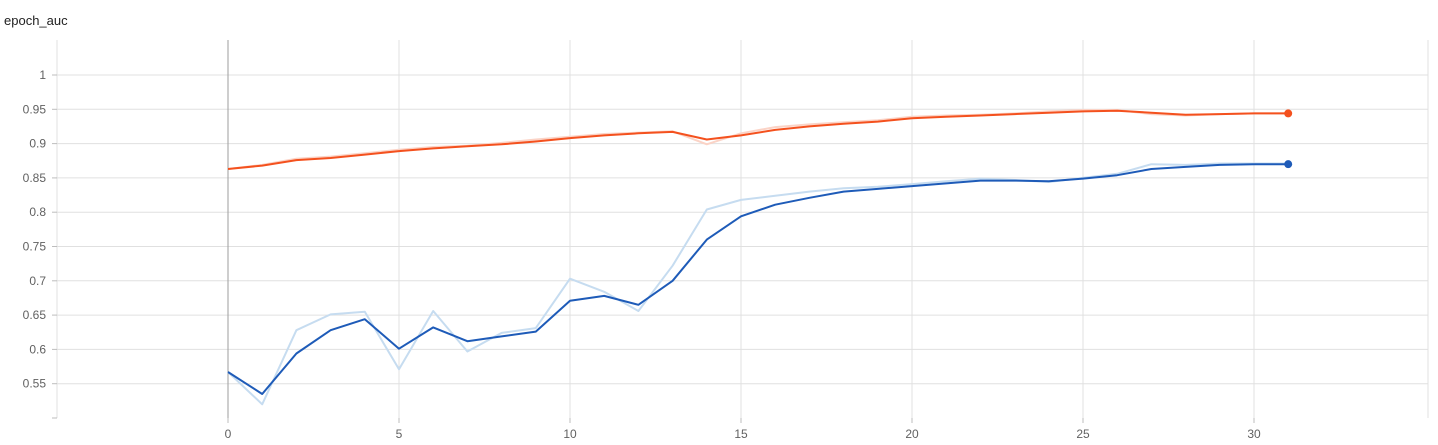  What do you see at coordinates (399, 434) in the screenshot?
I see `x-tick-label: 5` at bounding box center [399, 434].